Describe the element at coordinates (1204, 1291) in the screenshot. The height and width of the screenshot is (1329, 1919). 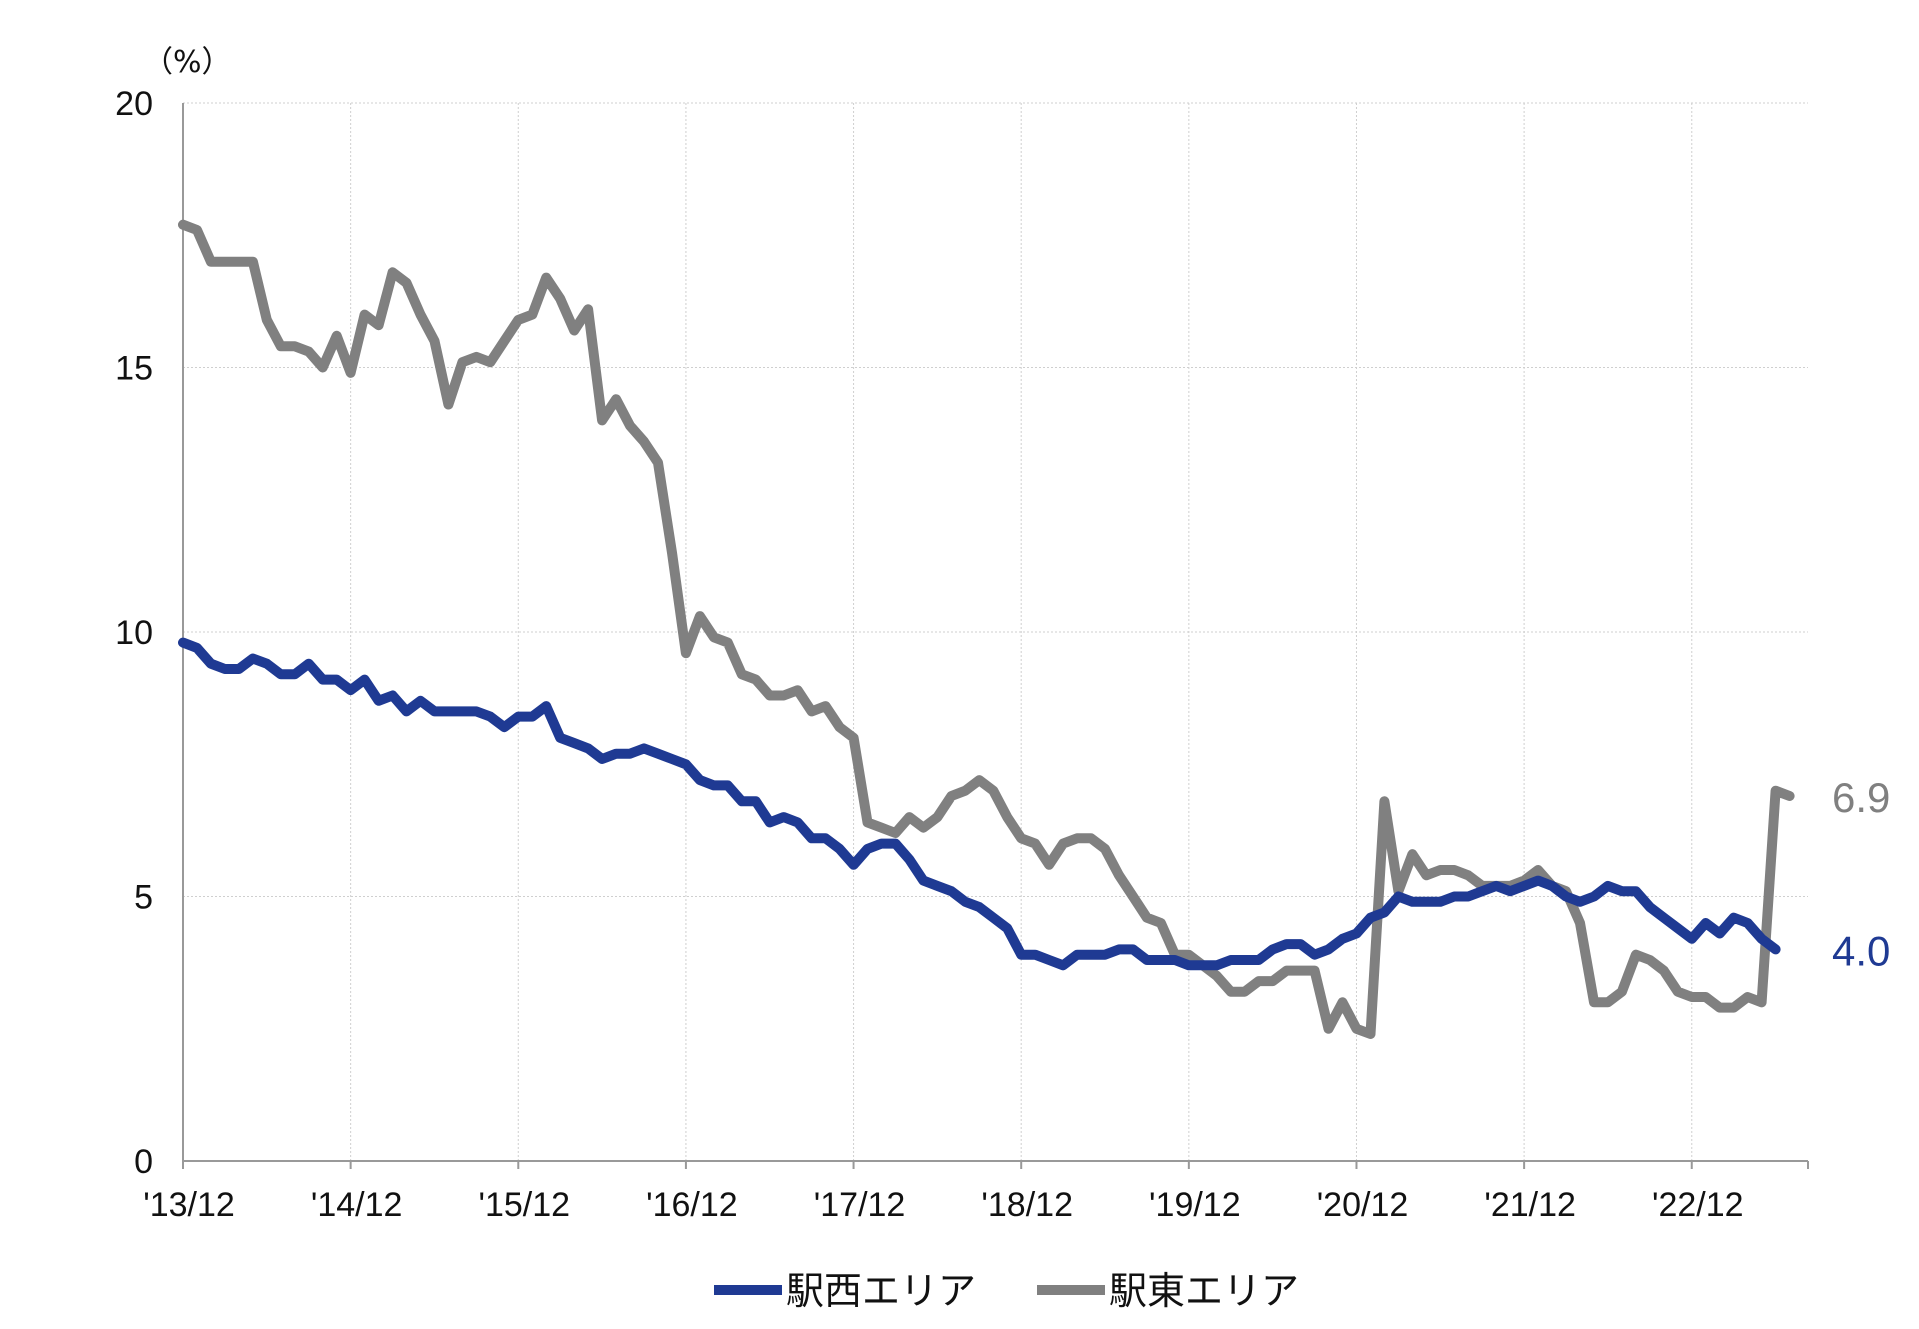
I see `legend-label-east: 駅東エリア` at that location.